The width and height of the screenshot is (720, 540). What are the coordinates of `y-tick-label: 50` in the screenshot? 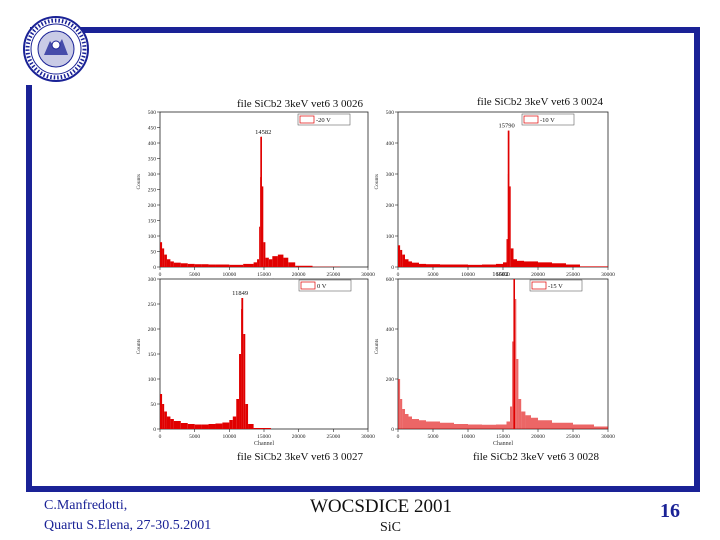 It's located at (154, 405).